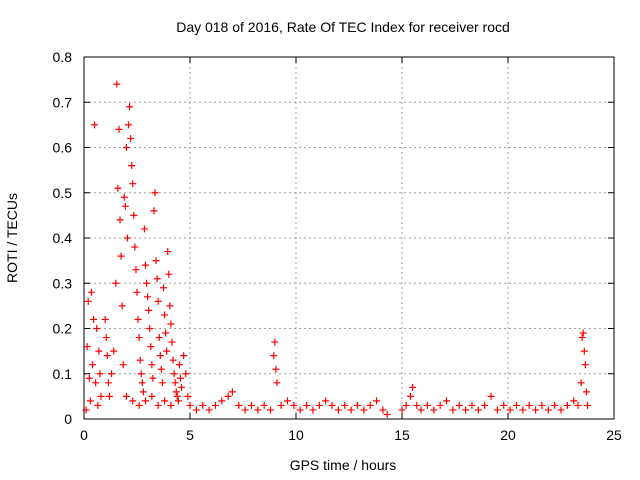 The width and height of the screenshot is (640, 480). I want to click on y-tick-label: 0.6, so click(63, 148).